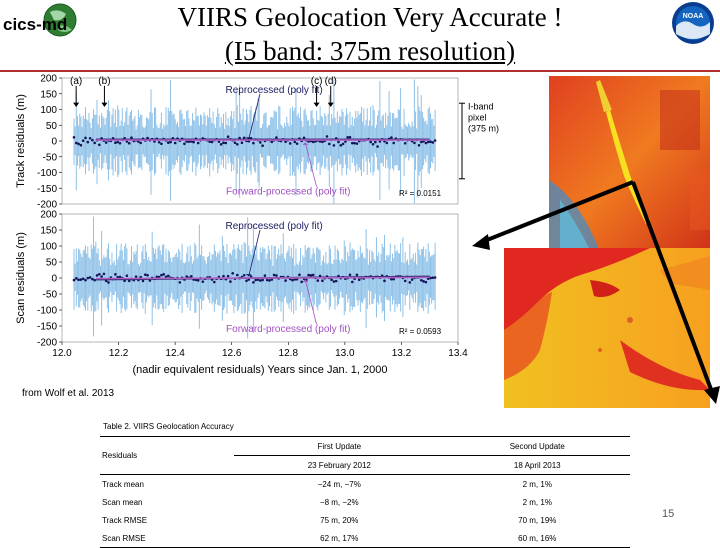 The height and width of the screenshot is (548, 720). I want to click on row-value-second: 70 m, 19%, so click(537, 520).